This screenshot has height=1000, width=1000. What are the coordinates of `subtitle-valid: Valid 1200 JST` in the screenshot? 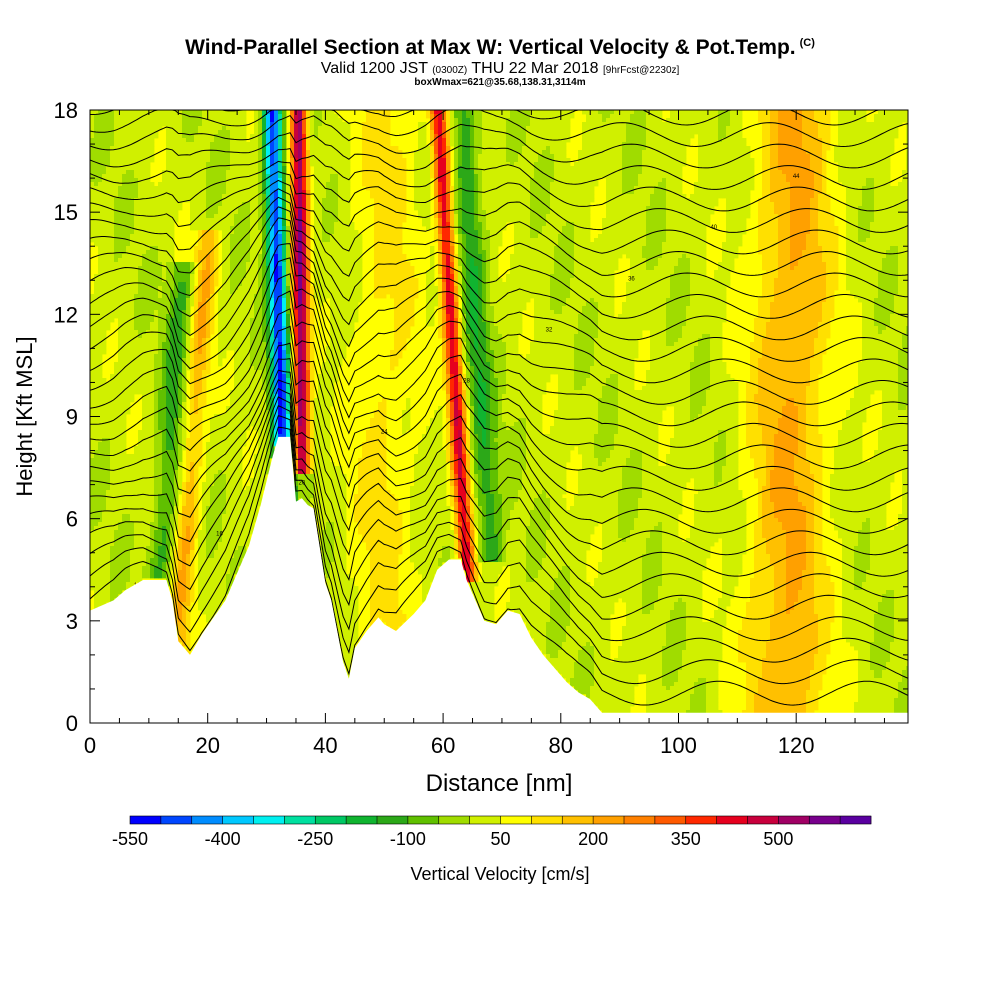 It's located at (374, 68).